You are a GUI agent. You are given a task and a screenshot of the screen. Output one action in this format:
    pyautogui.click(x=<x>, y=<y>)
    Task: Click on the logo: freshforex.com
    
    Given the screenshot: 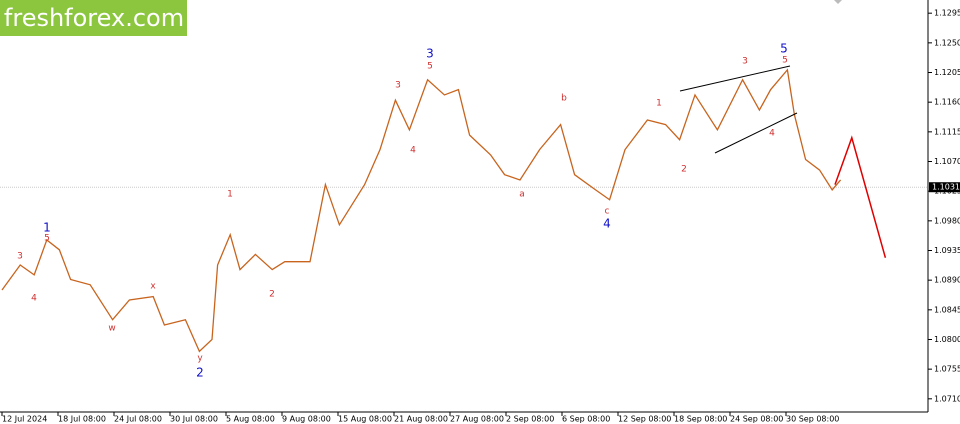 What is the action you would take?
    pyautogui.click(x=94, y=18)
    